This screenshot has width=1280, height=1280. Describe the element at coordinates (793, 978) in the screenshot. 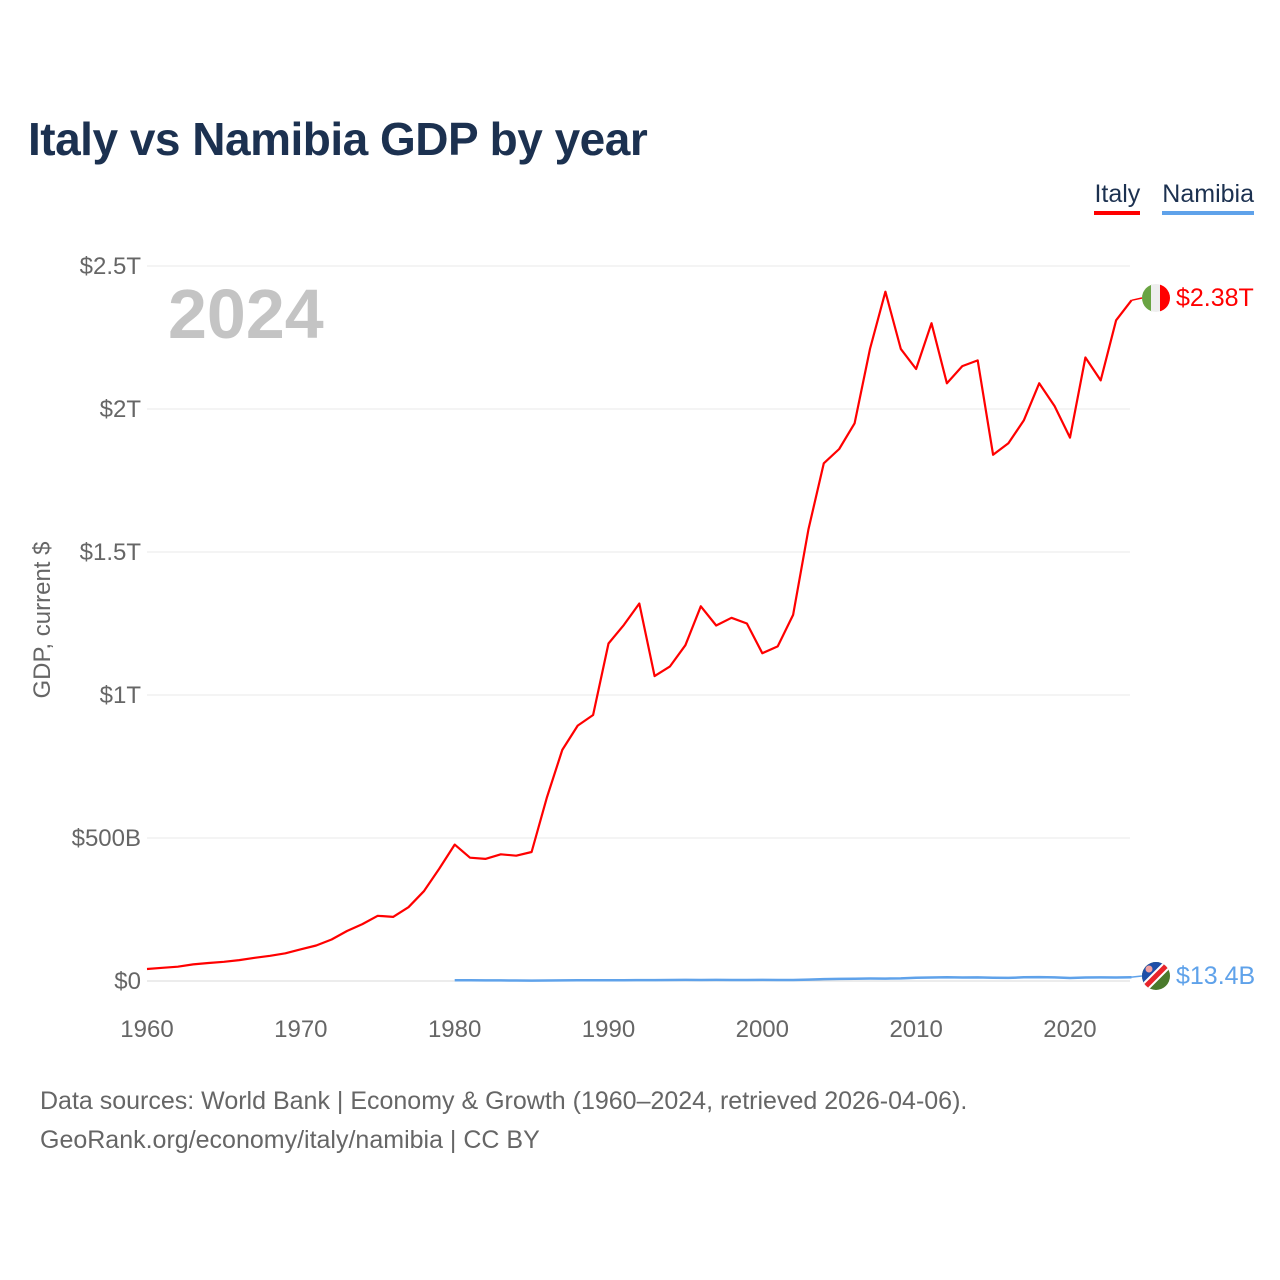

I see `series-line-namibia` at that location.